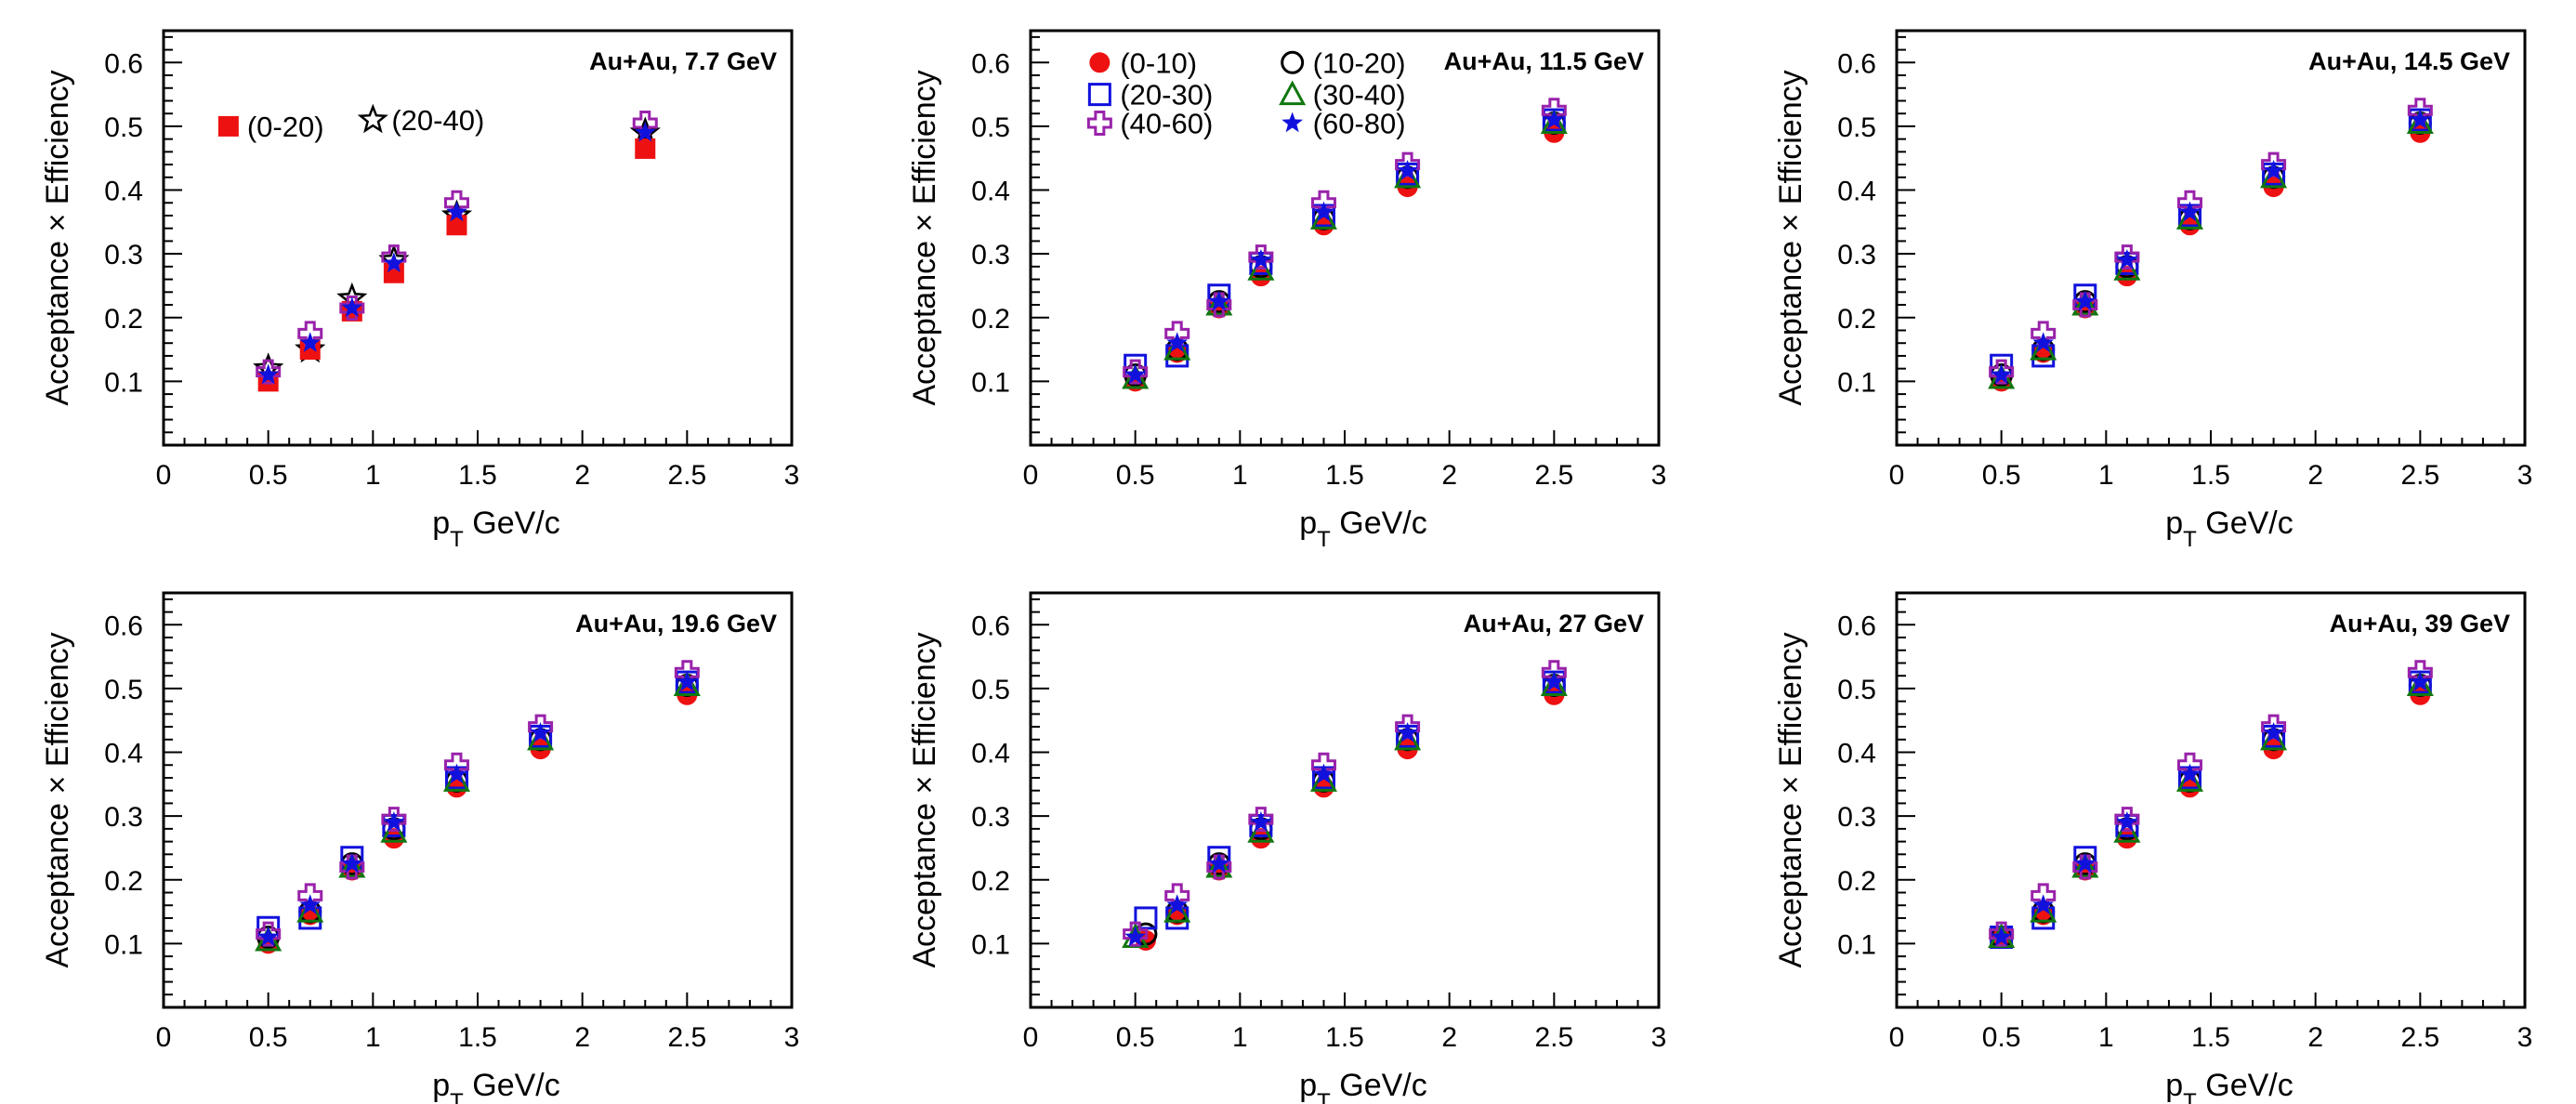  Describe the element at coordinates (2210, 1037) in the screenshot. I see `x-tick-label: 1.5` at that location.